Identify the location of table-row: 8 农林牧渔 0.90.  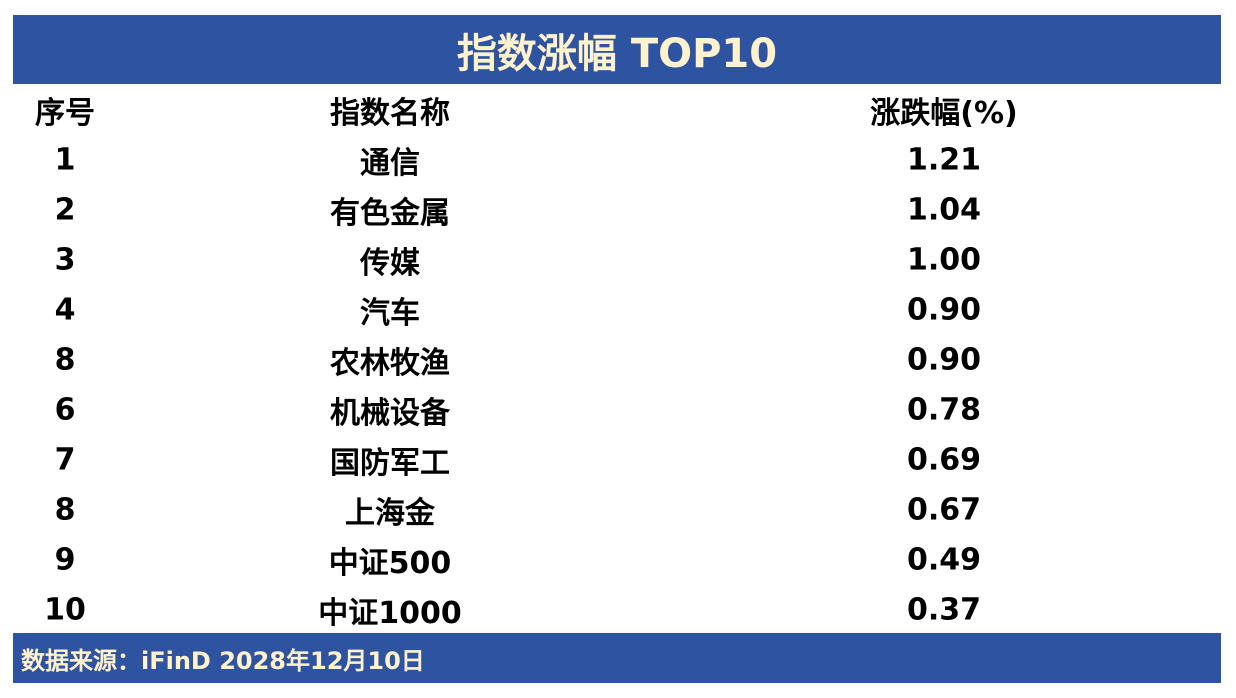
(617, 360).